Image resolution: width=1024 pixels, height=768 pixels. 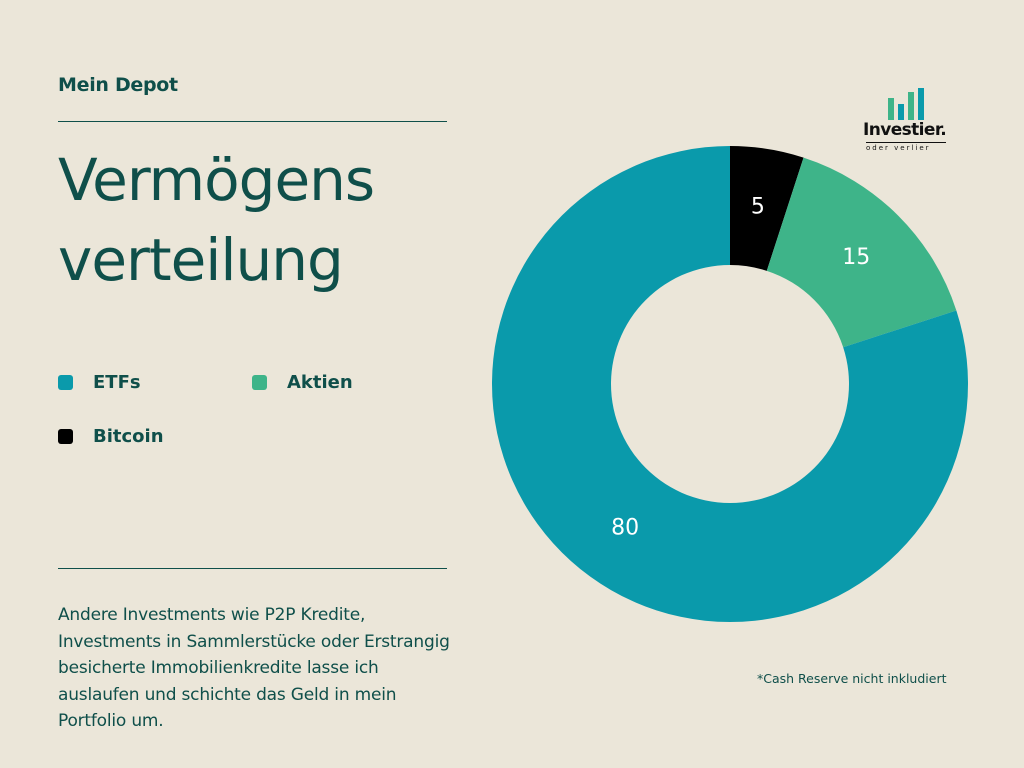 I want to click on logo-tagline: oder verlier, so click(x=906, y=147).